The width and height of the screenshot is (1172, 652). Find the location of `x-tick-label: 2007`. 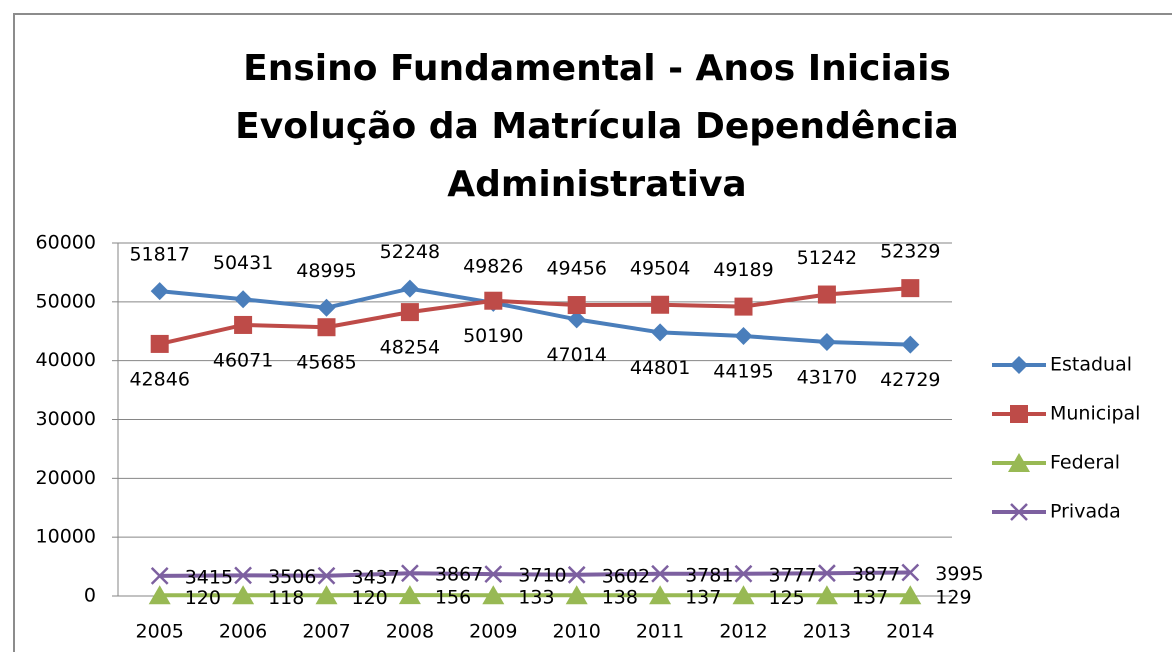

x-tick-label: 2007 is located at coordinates (326, 632).